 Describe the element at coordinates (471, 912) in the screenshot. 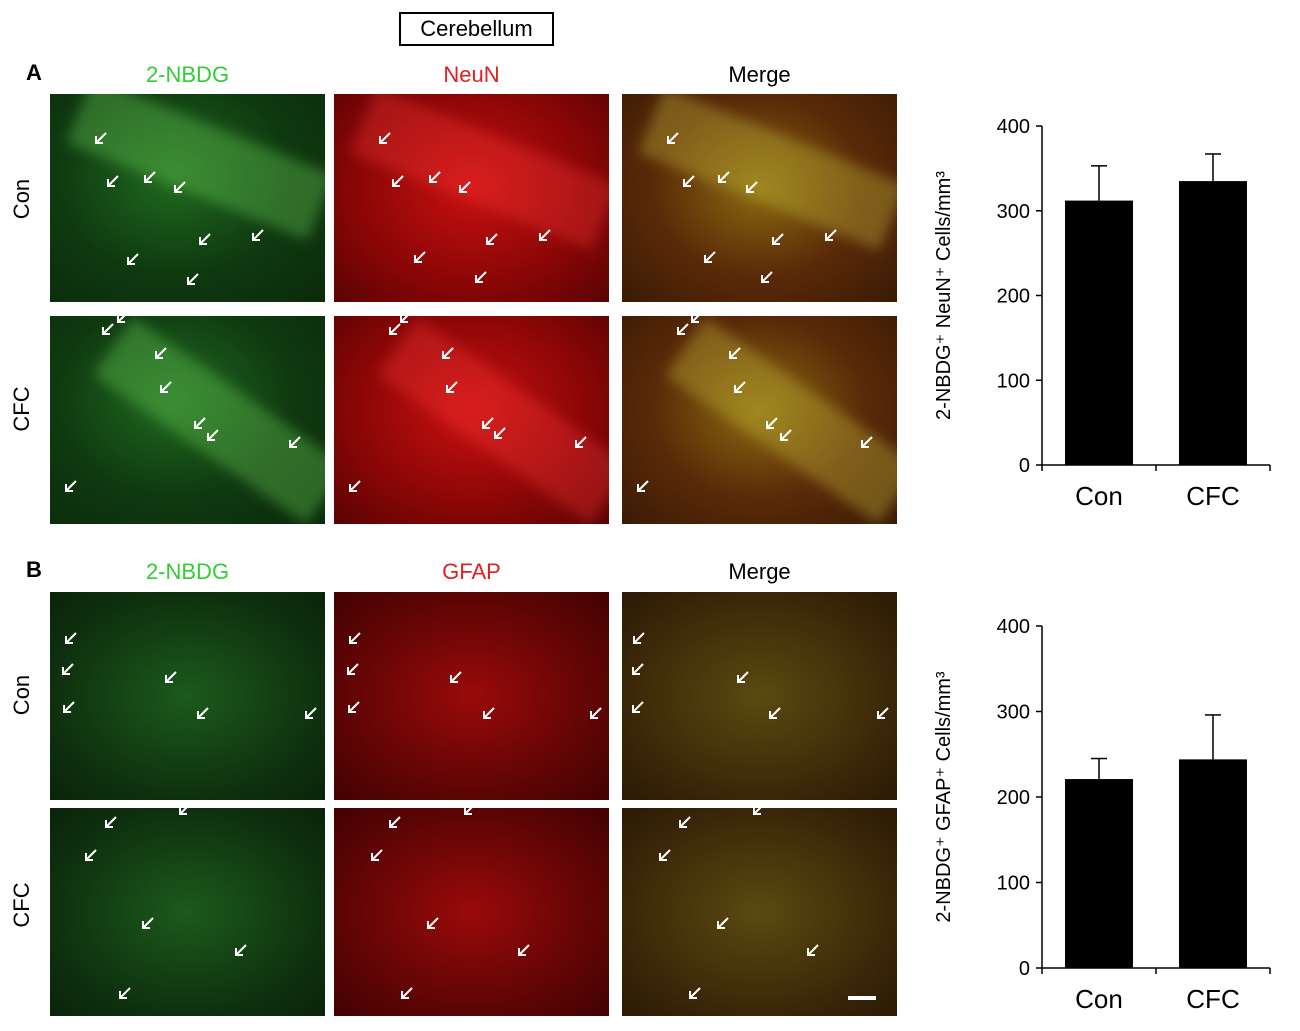

I see `micrograph-b-cfc-gfap` at that location.